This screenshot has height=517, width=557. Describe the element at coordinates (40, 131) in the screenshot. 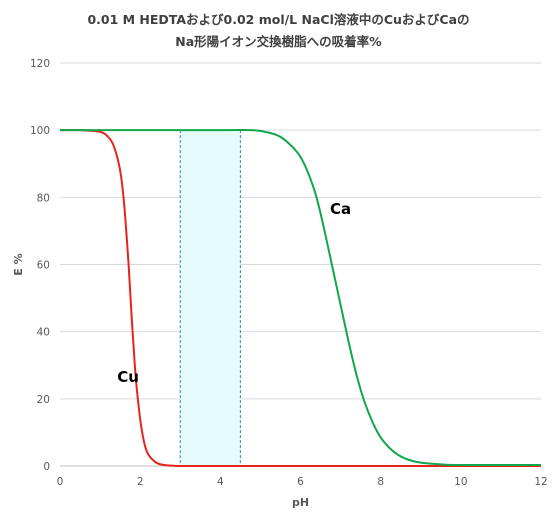

I see `y-tick-label: 100` at that location.